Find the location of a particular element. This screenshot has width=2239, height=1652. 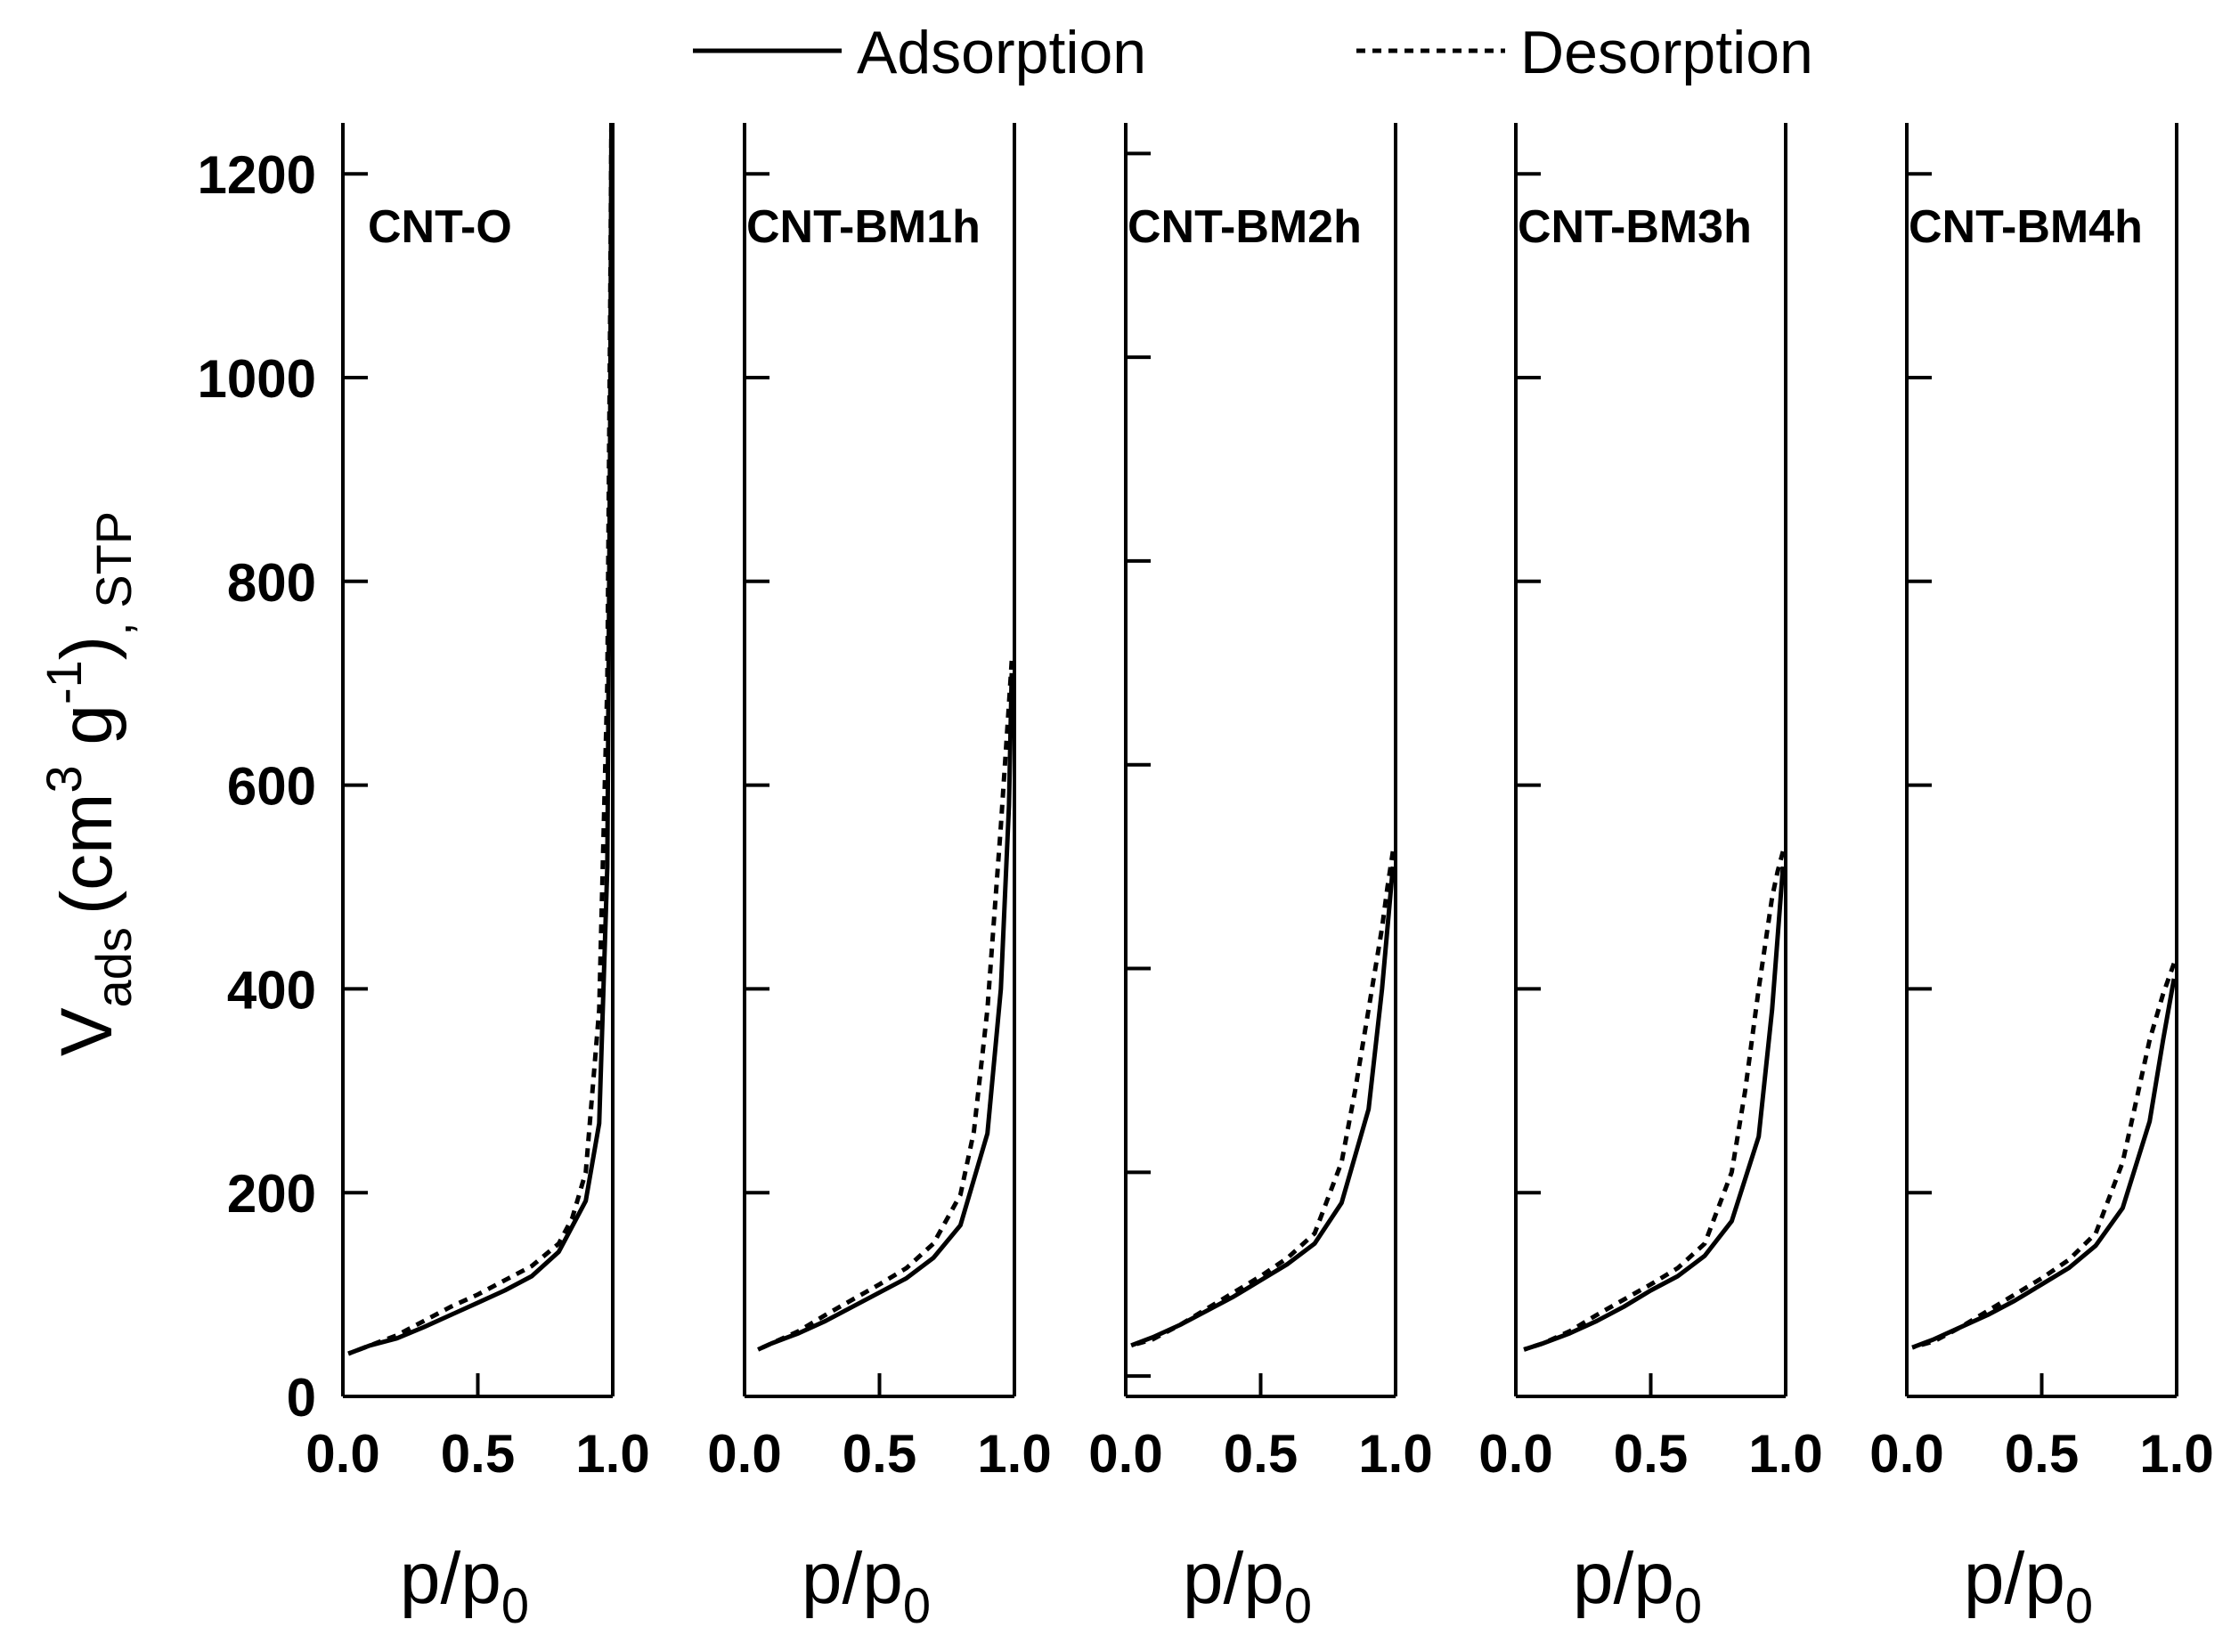

y-axis-title: Vads (cm3 g-1), STP is located at coordinates (89, 783).